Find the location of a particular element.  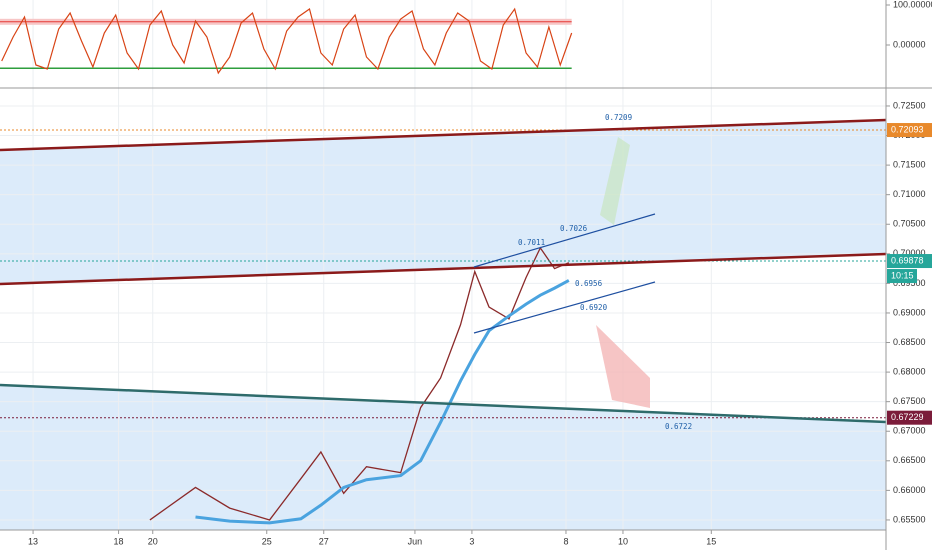

y-tick-label: 0.71000 is located at coordinates (909, 194).